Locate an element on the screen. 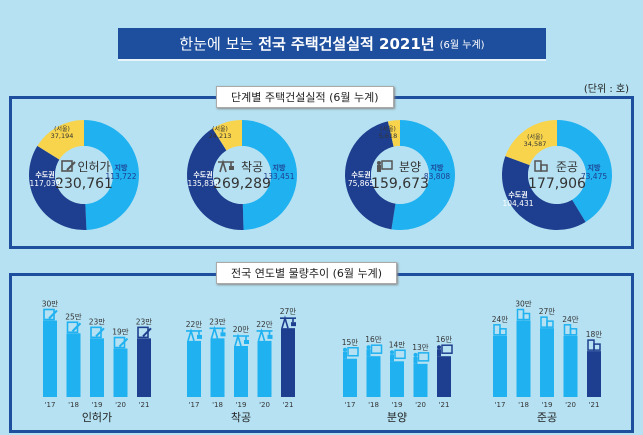 This screenshot has height=435, width=643. title-banner: 한눈에 보는 전국 주택건설실적 2021년 (6월 누계) is located at coordinates (332, 44).